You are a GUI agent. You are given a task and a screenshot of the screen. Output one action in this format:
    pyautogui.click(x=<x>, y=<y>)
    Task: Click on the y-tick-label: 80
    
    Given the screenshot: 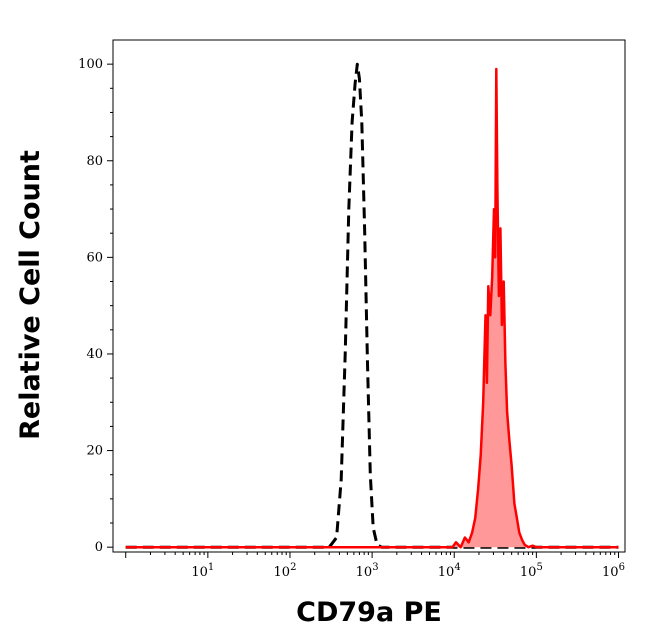 What is the action you would take?
    pyautogui.click(x=94, y=161)
    